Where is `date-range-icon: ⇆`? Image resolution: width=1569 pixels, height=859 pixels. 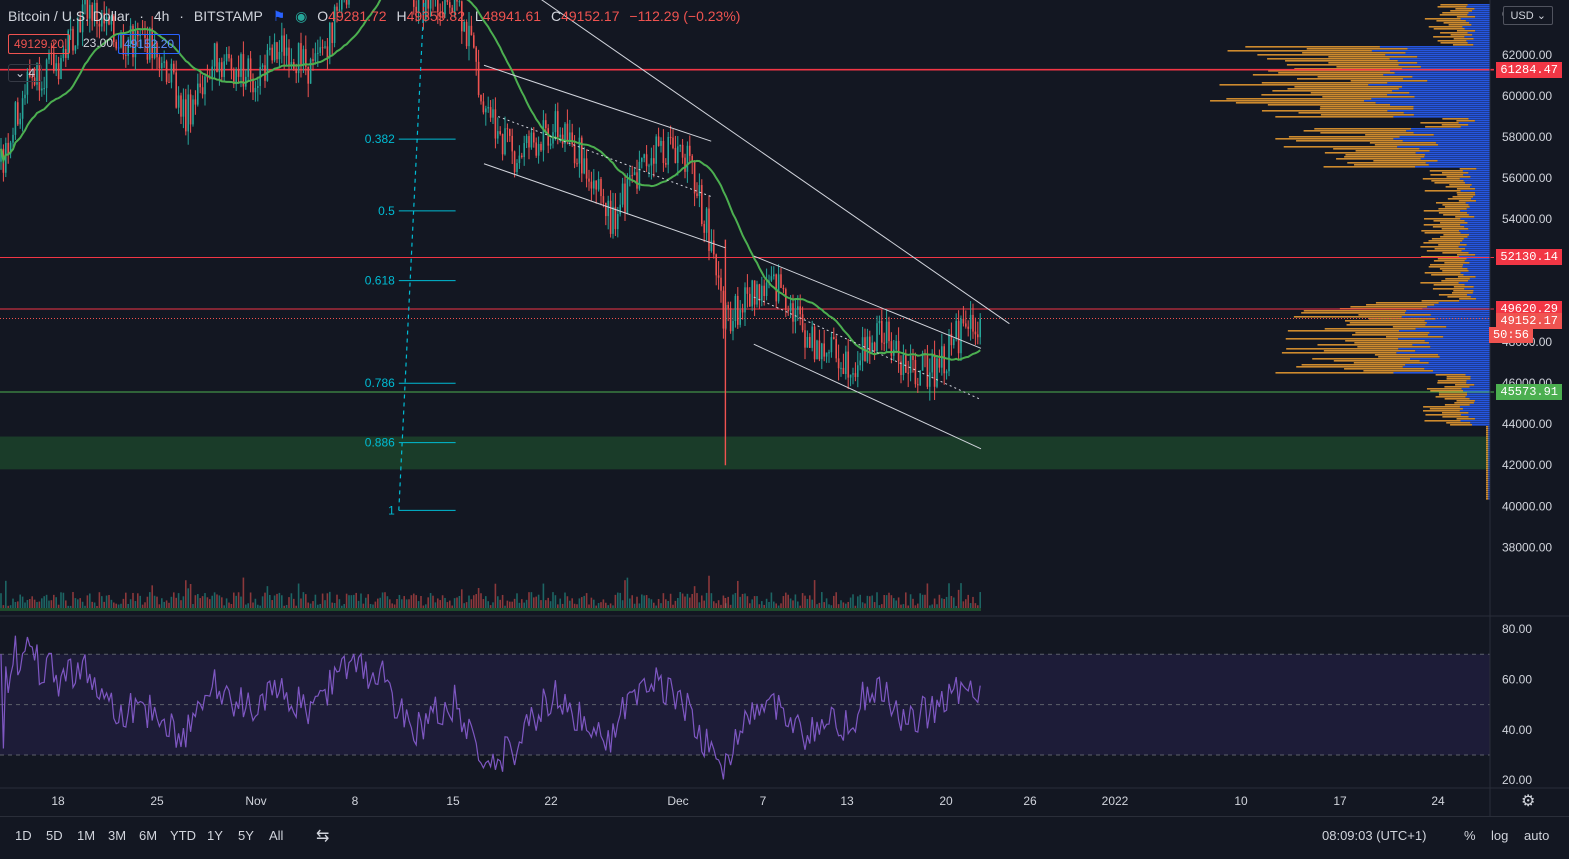
date-range-icon: ⇆ is located at coordinates (323, 836).